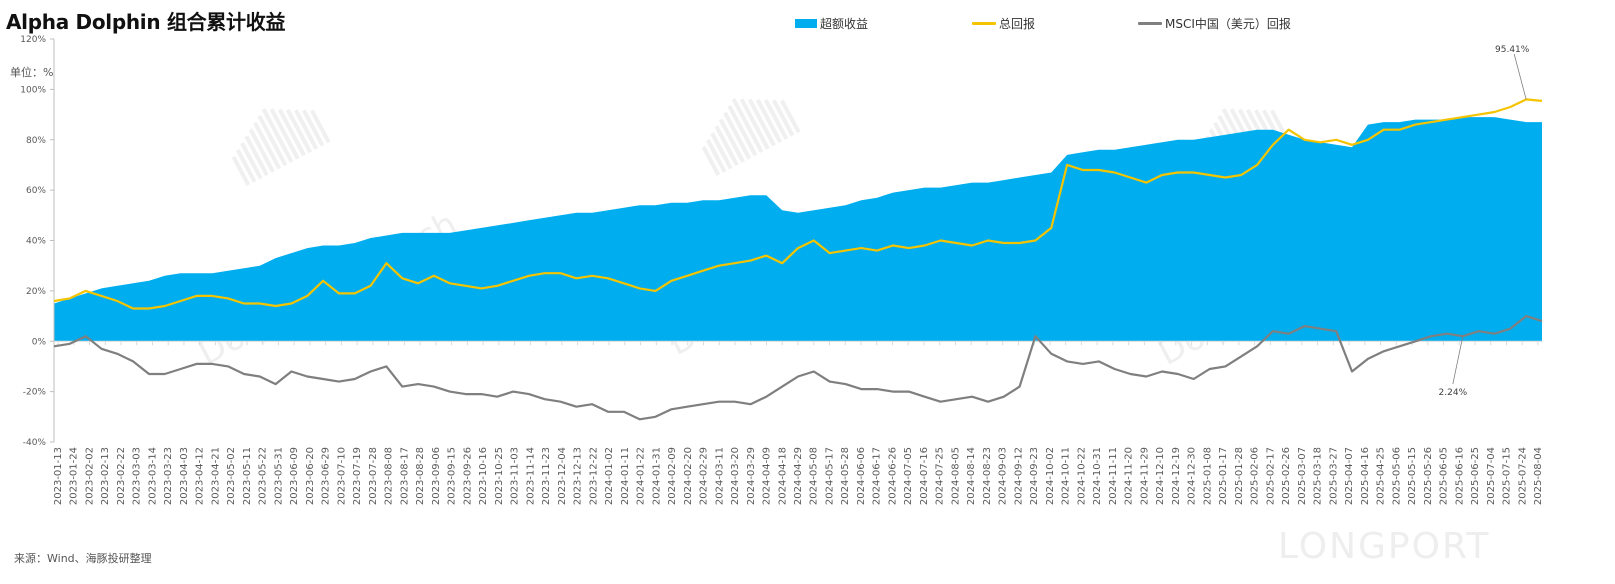  What do you see at coordinates (326, 476) in the screenshot?
I see `x-tick-label: 2023-06-29` at bounding box center [326, 476].